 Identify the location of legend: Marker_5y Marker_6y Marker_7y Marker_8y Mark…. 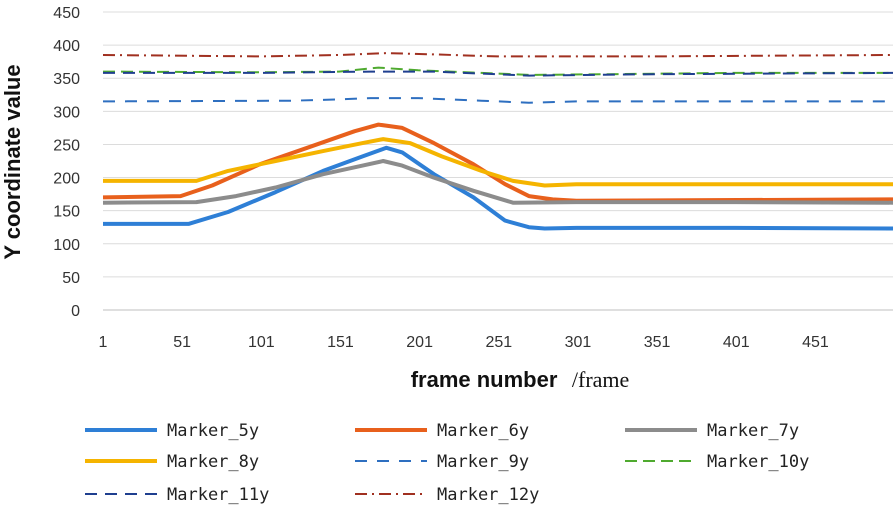
(447, 463).